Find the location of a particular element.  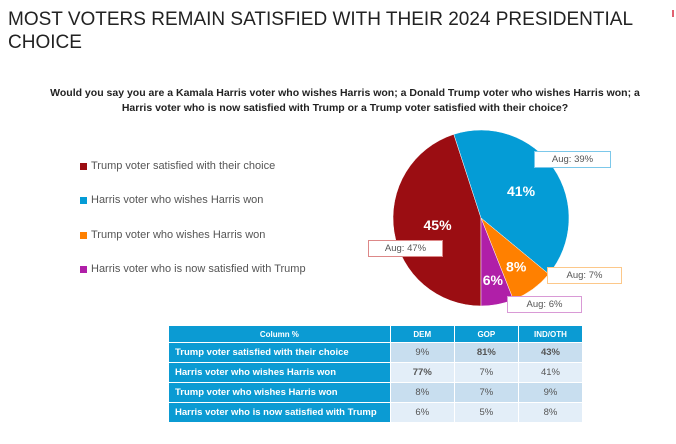

row-label: Trump voter satisfied with their choice is located at coordinates (279, 352).